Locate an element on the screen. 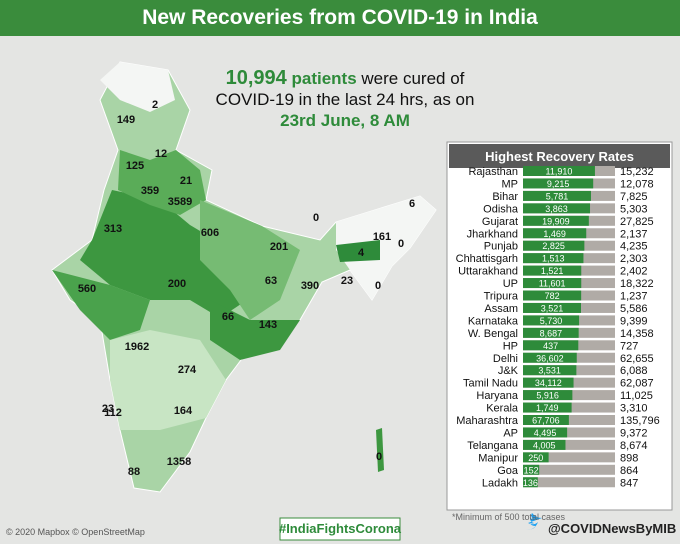 The height and width of the screenshot is (544, 680). total-label: 5,586 is located at coordinates (634, 309).